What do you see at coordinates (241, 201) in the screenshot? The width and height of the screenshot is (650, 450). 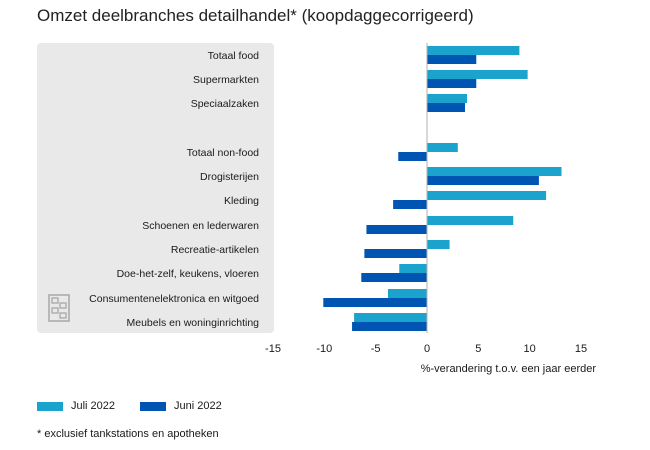 I see `category-label: Kleding` at bounding box center [241, 201].